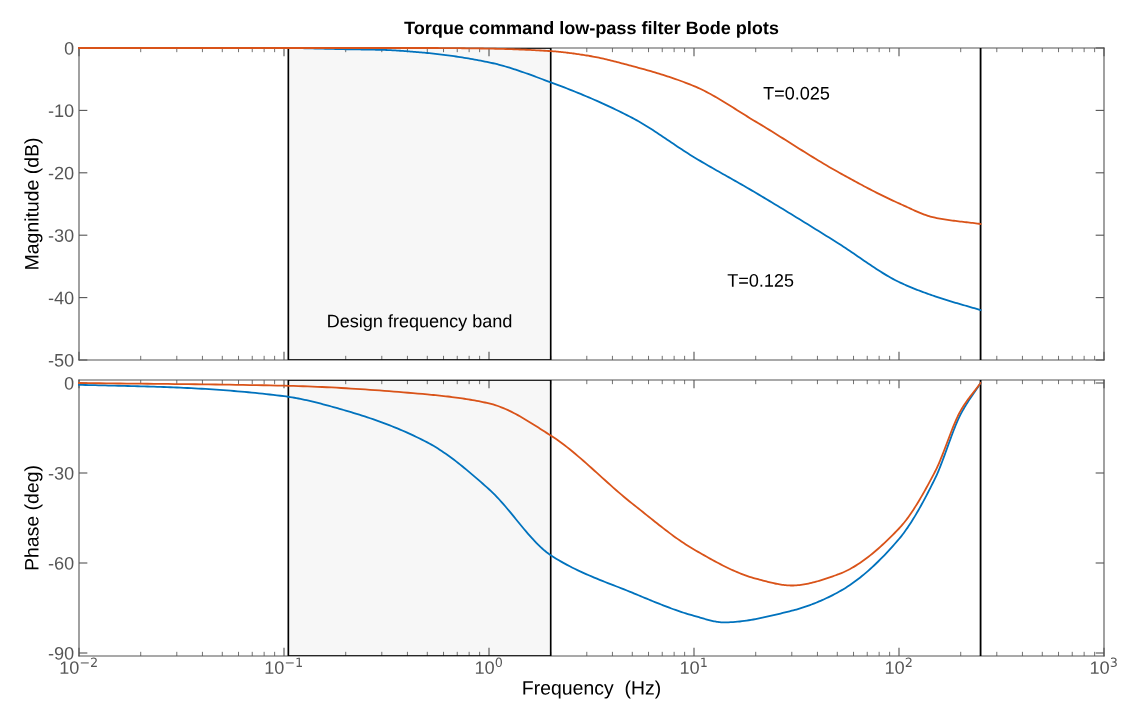 The image size is (1122, 723). I want to click on y-tick-label: -20, so click(61, 173).